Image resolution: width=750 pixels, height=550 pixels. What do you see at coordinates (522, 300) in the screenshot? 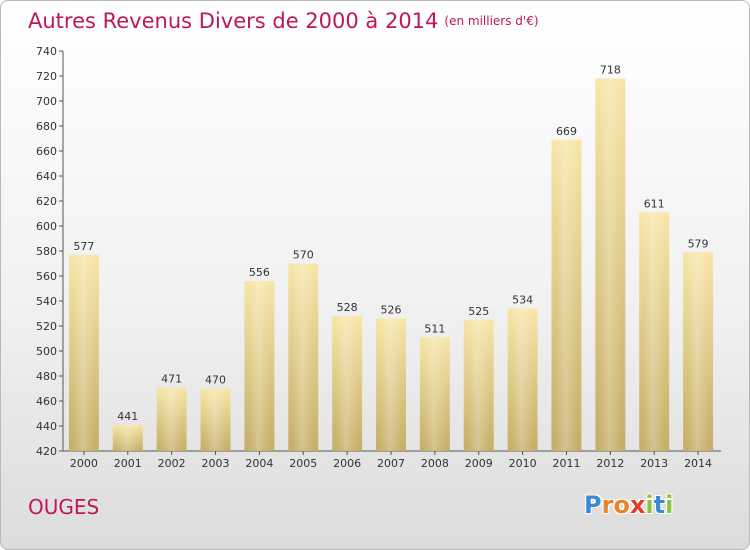
I see `data-label: 534` at bounding box center [522, 300].